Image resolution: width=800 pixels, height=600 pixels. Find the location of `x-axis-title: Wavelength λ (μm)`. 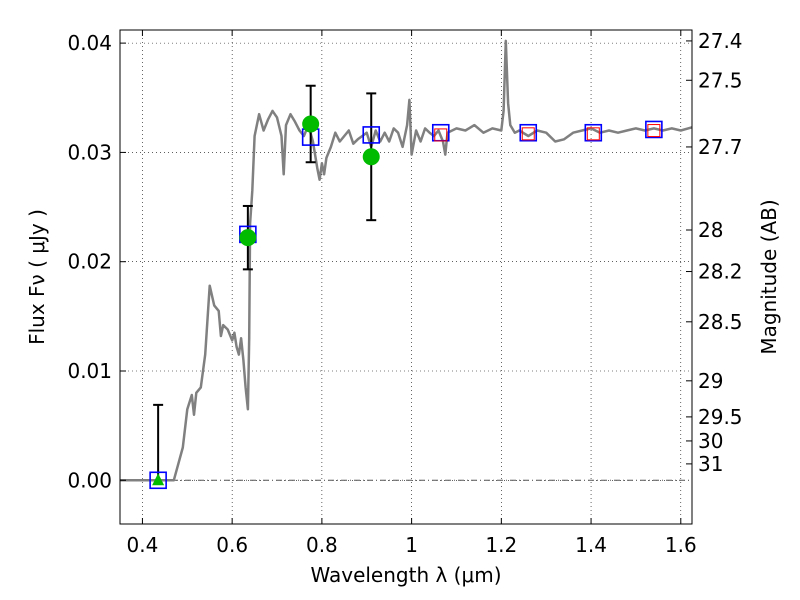

x-axis-title: Wavelength λ (μm) is located at coordinates (405, 575).